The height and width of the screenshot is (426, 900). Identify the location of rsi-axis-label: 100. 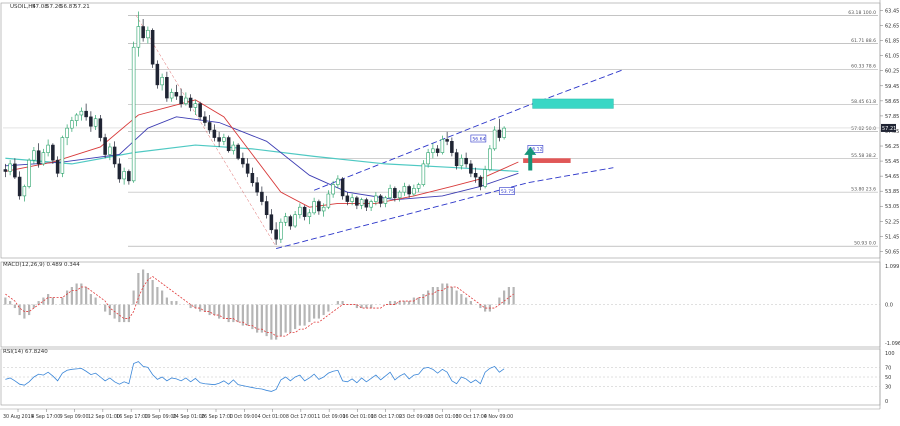
(890, 354).